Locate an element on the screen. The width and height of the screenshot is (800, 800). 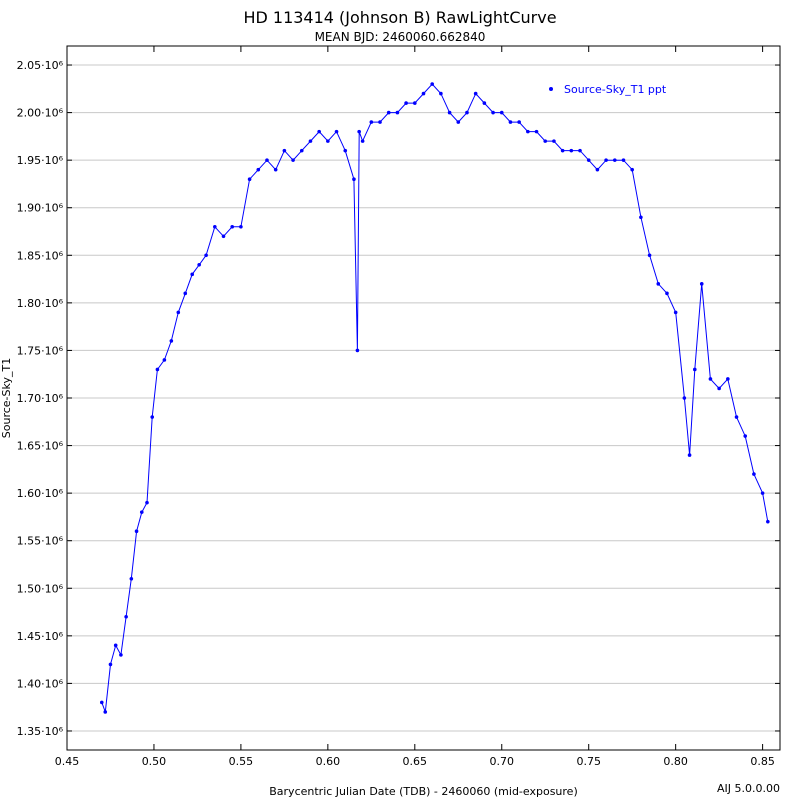
y-tick-label: 1.45·10⁶ is located at coordinates (40, 636).